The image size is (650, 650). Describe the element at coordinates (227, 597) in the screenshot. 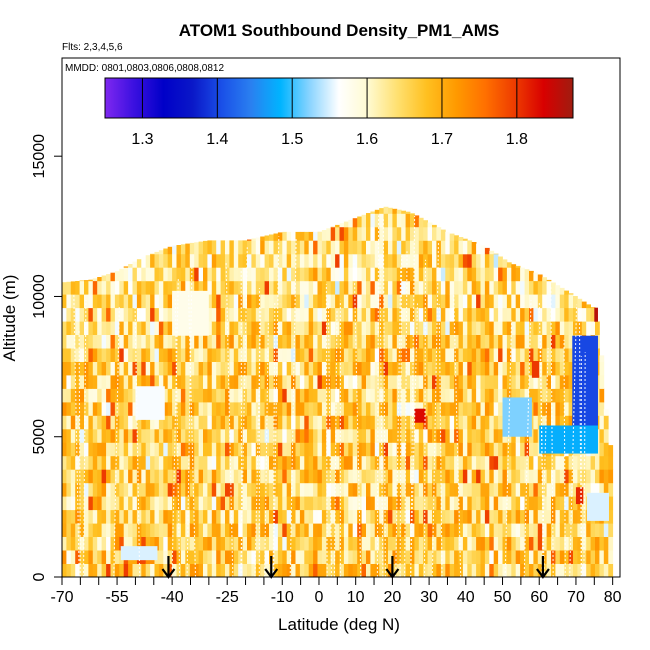

I see `x-tick-label: -25` at that location.